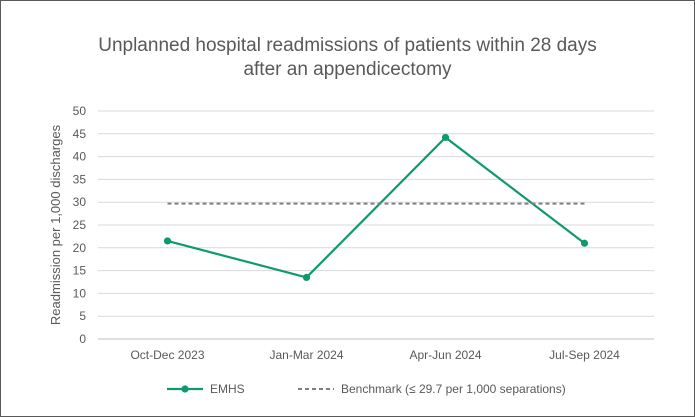 The height and width of the screenshot is (417, 695). Describe the element at coordinates (227, 389) in the screenshot. I see `legend-label-emhs: EMHS` at that location.